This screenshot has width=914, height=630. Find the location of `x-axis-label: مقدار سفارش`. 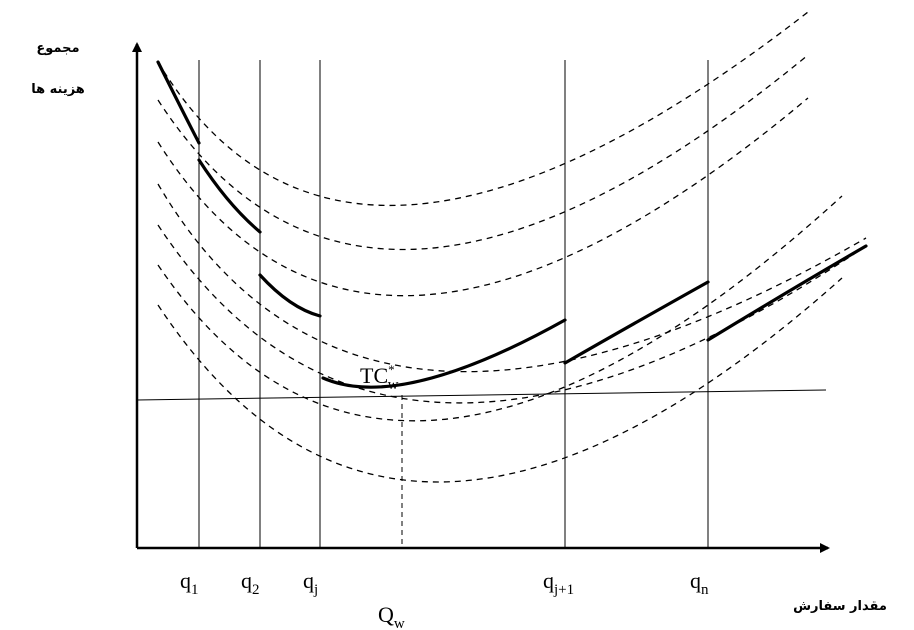

x-axis-label: مقدار سفارش is located at coordinates (840, 606).